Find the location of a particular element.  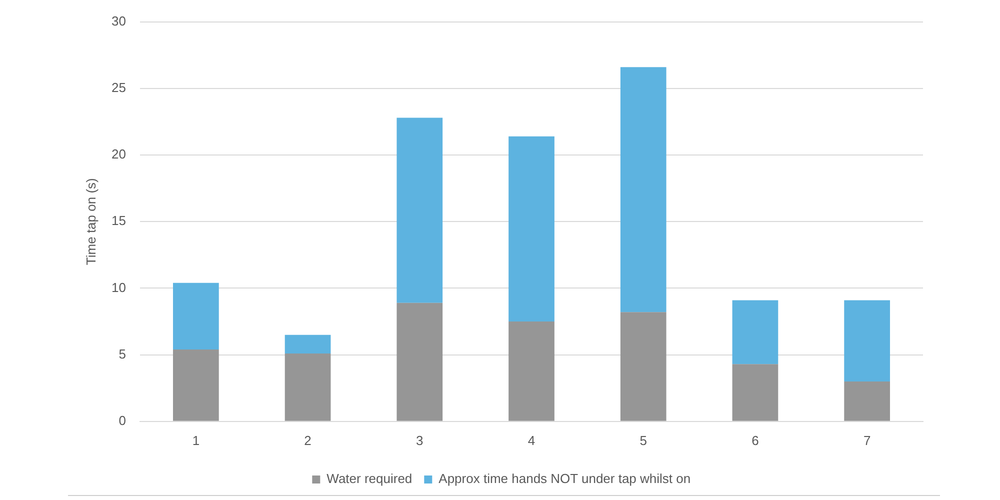

x-tick-label: 3 is located at coordinates (420, 440).